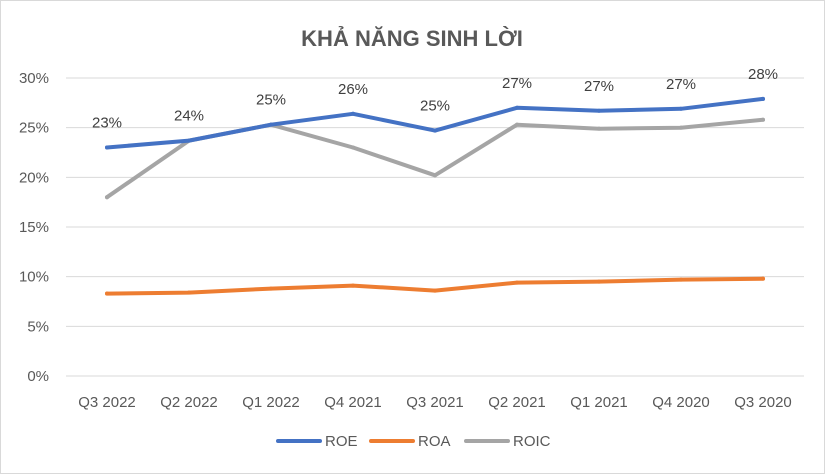  What do you see at coordinates (410, 441) in the screenshot?
I see `legend-item-roa: ROA` at bounding box center [410, 441].